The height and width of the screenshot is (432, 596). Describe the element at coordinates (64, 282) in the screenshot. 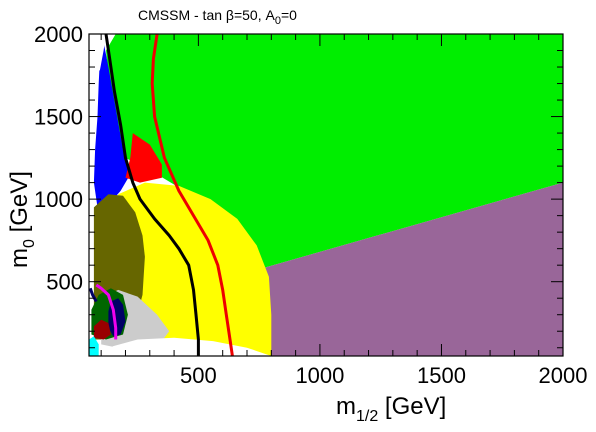

I see `y-tick-label: 500` at that location.